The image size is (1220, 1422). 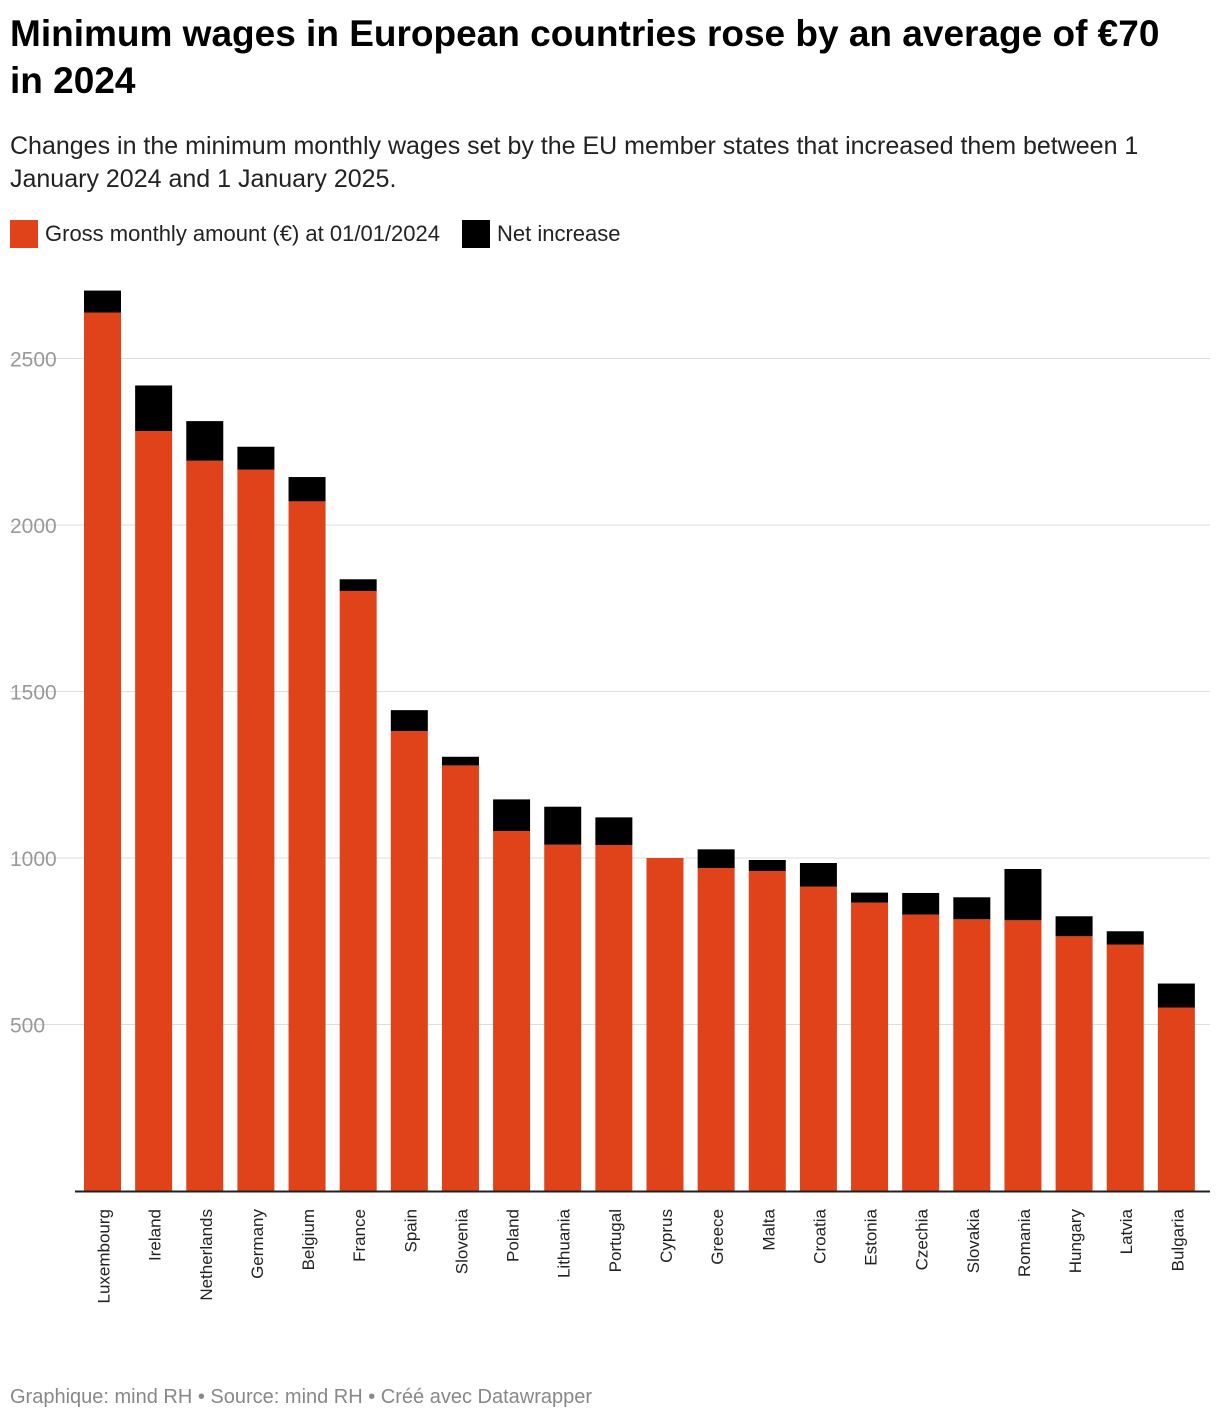 What do you see at coordinates (476, 234) in the screenshot?
I see `legend-swatch-increase` at bounding box center [476, 234].